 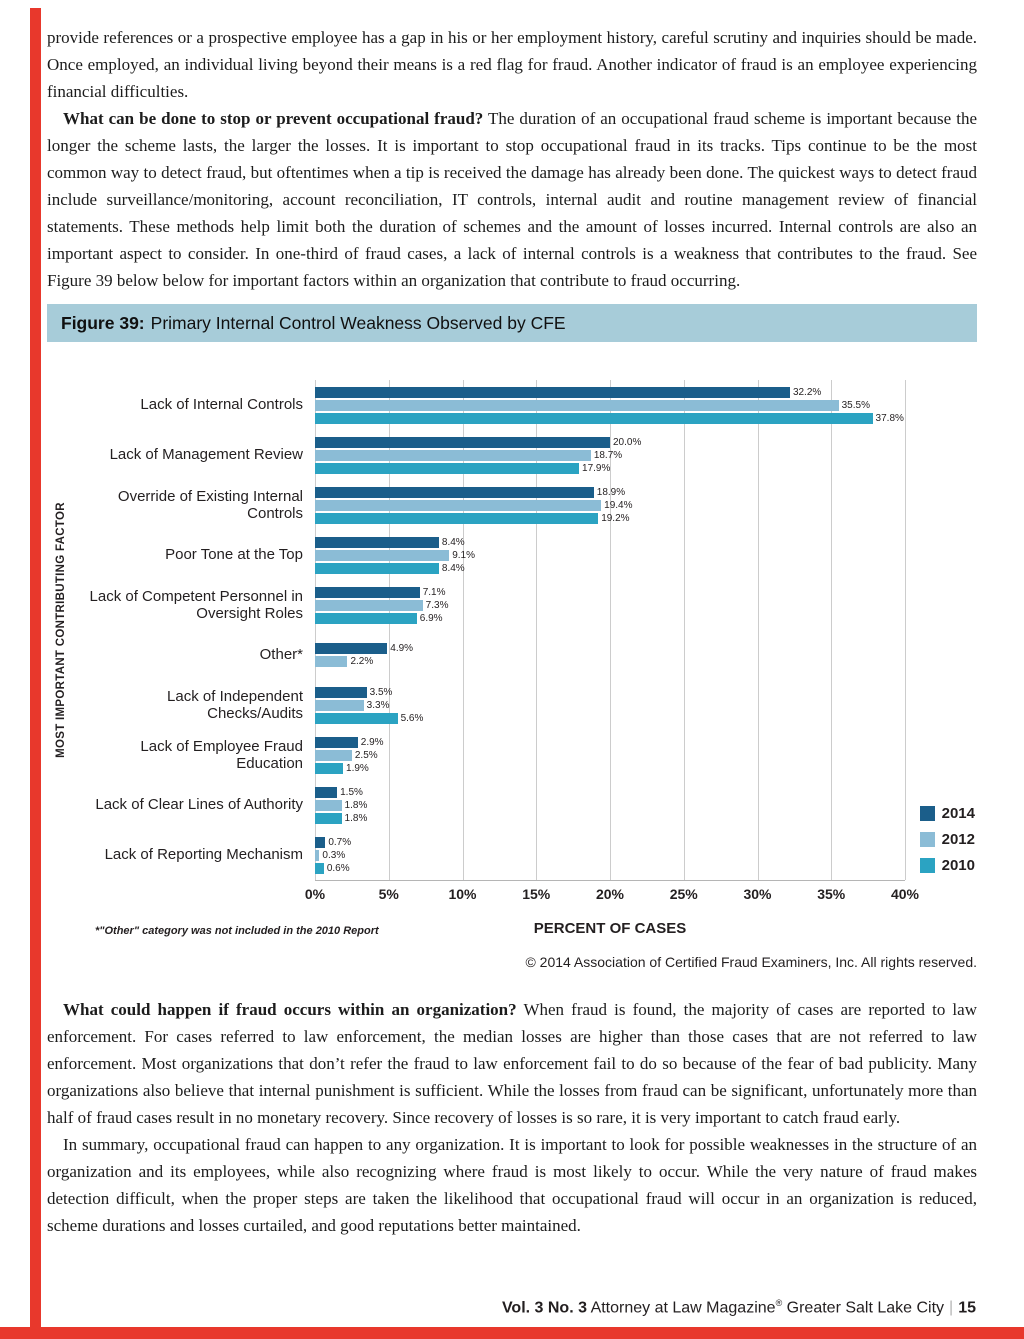 I want to click on left-red-accent-bar, so click(x=35, y=673).